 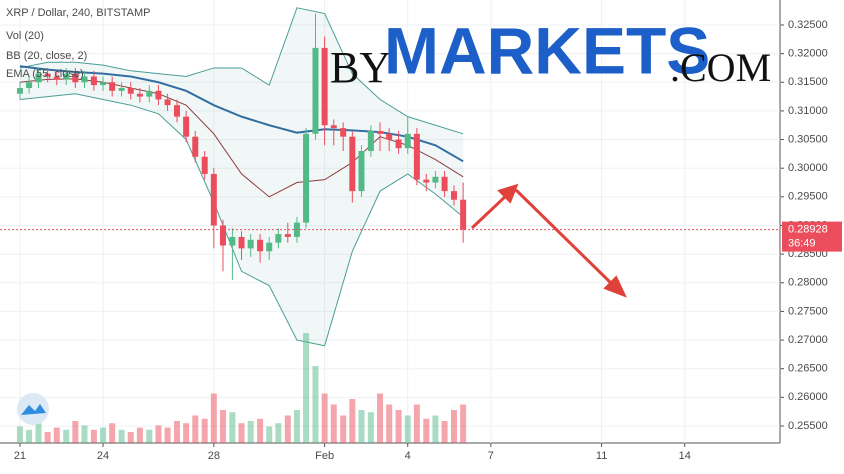 I want to click on x-tick-label: 21, so click(x=20, y=456).